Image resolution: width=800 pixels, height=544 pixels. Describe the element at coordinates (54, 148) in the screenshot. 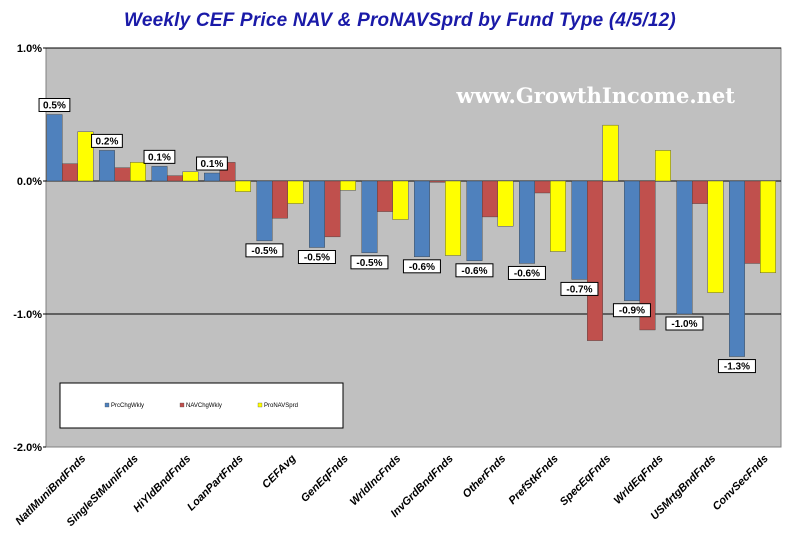

I see `bar-prcchgwkly-natlmunibndfnds` at that location.